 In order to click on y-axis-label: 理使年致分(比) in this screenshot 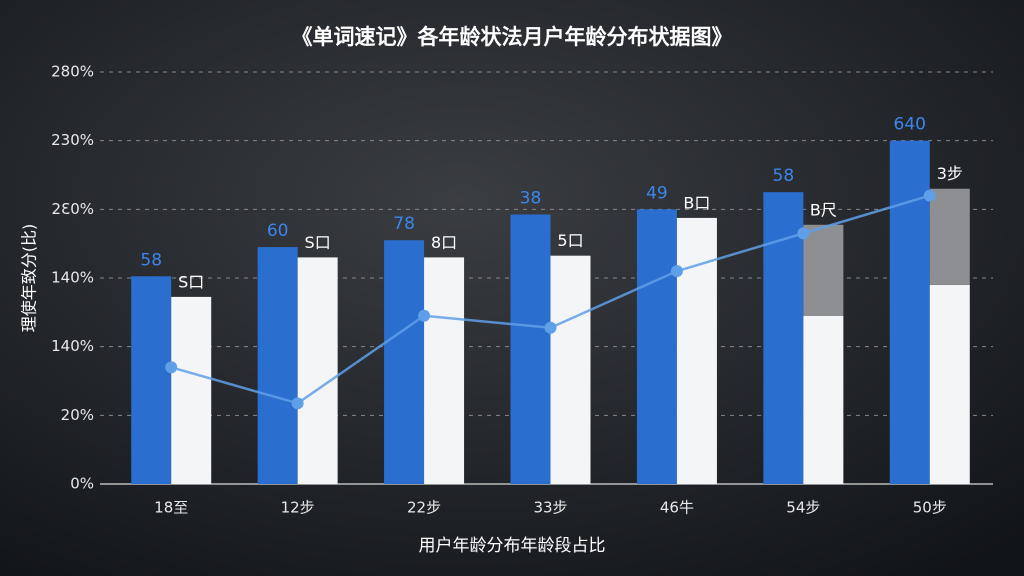, I will do `click(29, 278)`.